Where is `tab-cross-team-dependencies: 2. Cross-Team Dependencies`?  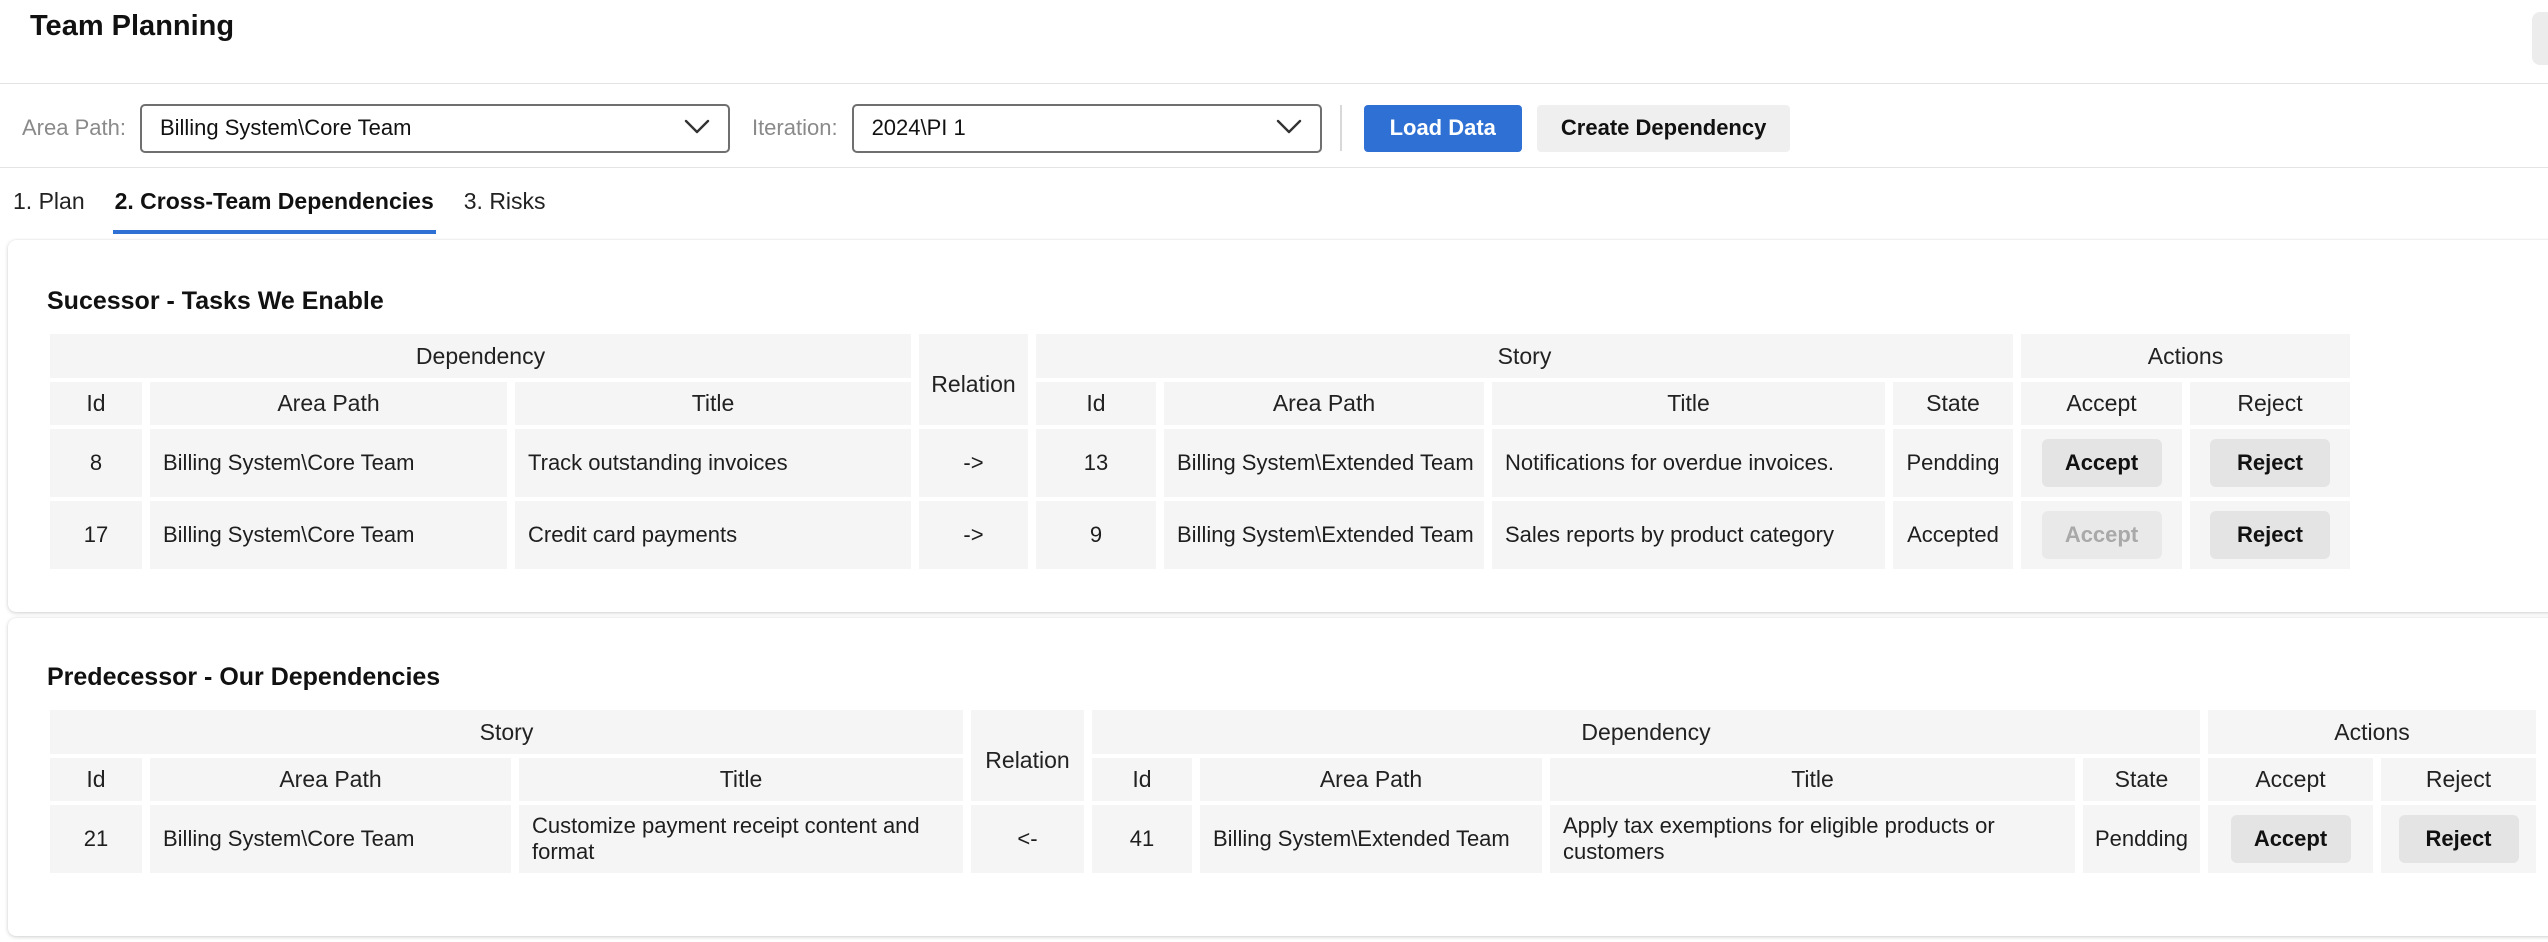
tab-cross-team-dependencies: 2. Cross-Team Dependencies is located at coordinates (274, 211).